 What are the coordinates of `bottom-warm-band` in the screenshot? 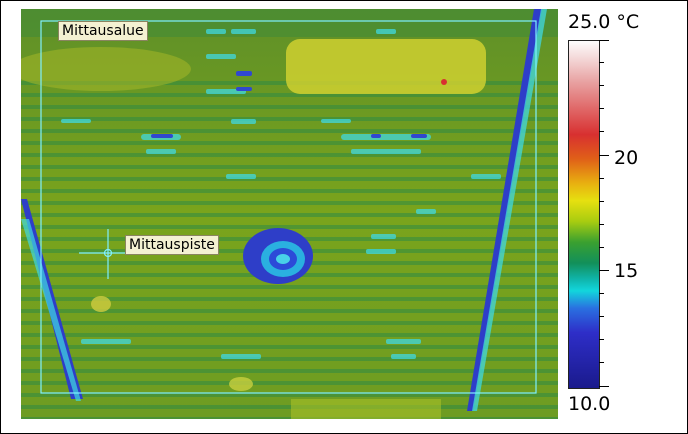 It's located at (366, 409).